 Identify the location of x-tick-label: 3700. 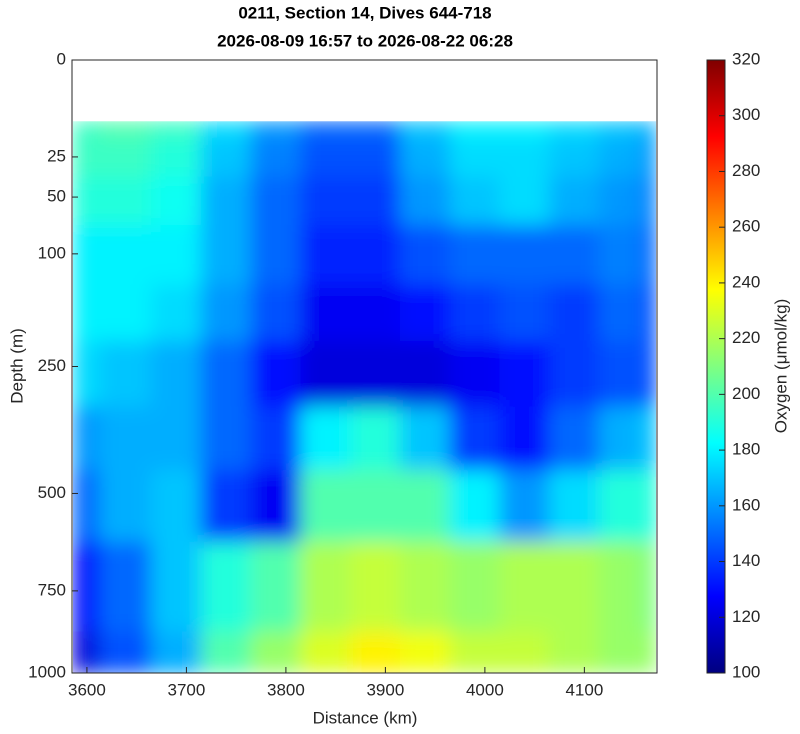
(186, 689).